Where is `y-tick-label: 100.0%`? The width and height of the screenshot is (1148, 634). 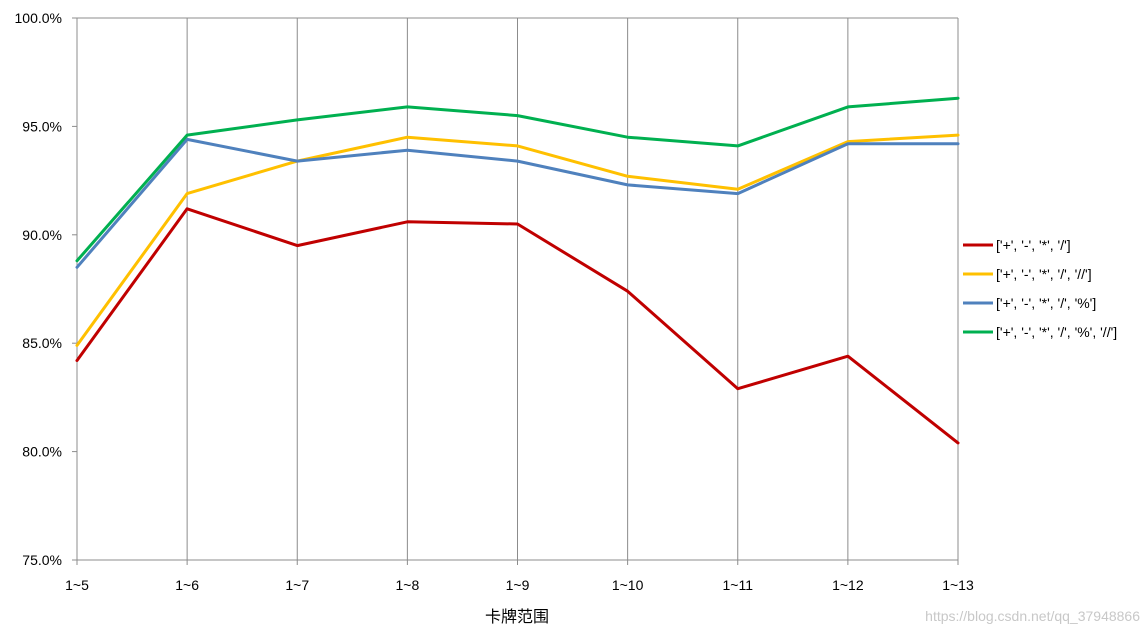
y-tick-label: 100.0% is located at coordinates (38, 18).